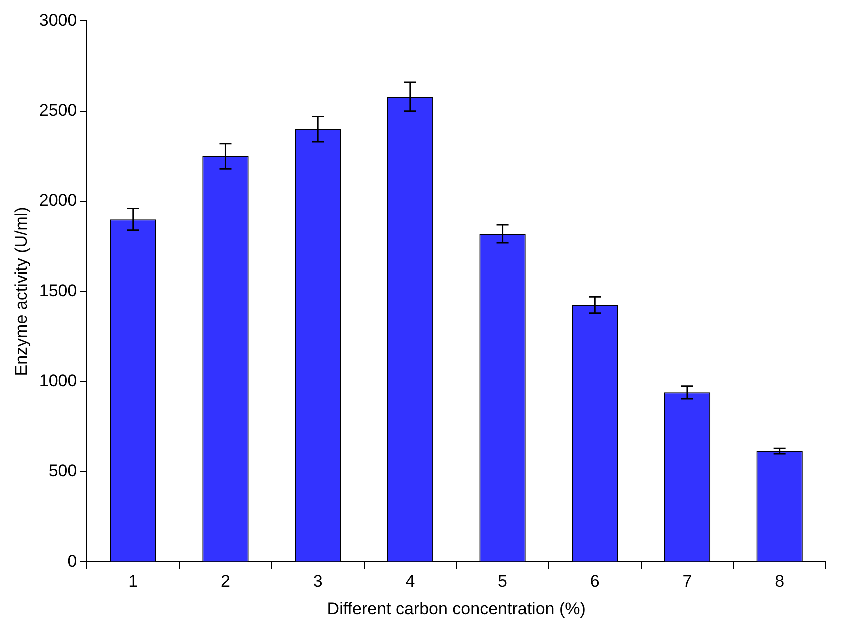 This screenshot has width=864, height=632. What do you see at coordinates (687, 582) in the screenshot?
I see `x-tick-label: 7` at bounding box center [687, 582].